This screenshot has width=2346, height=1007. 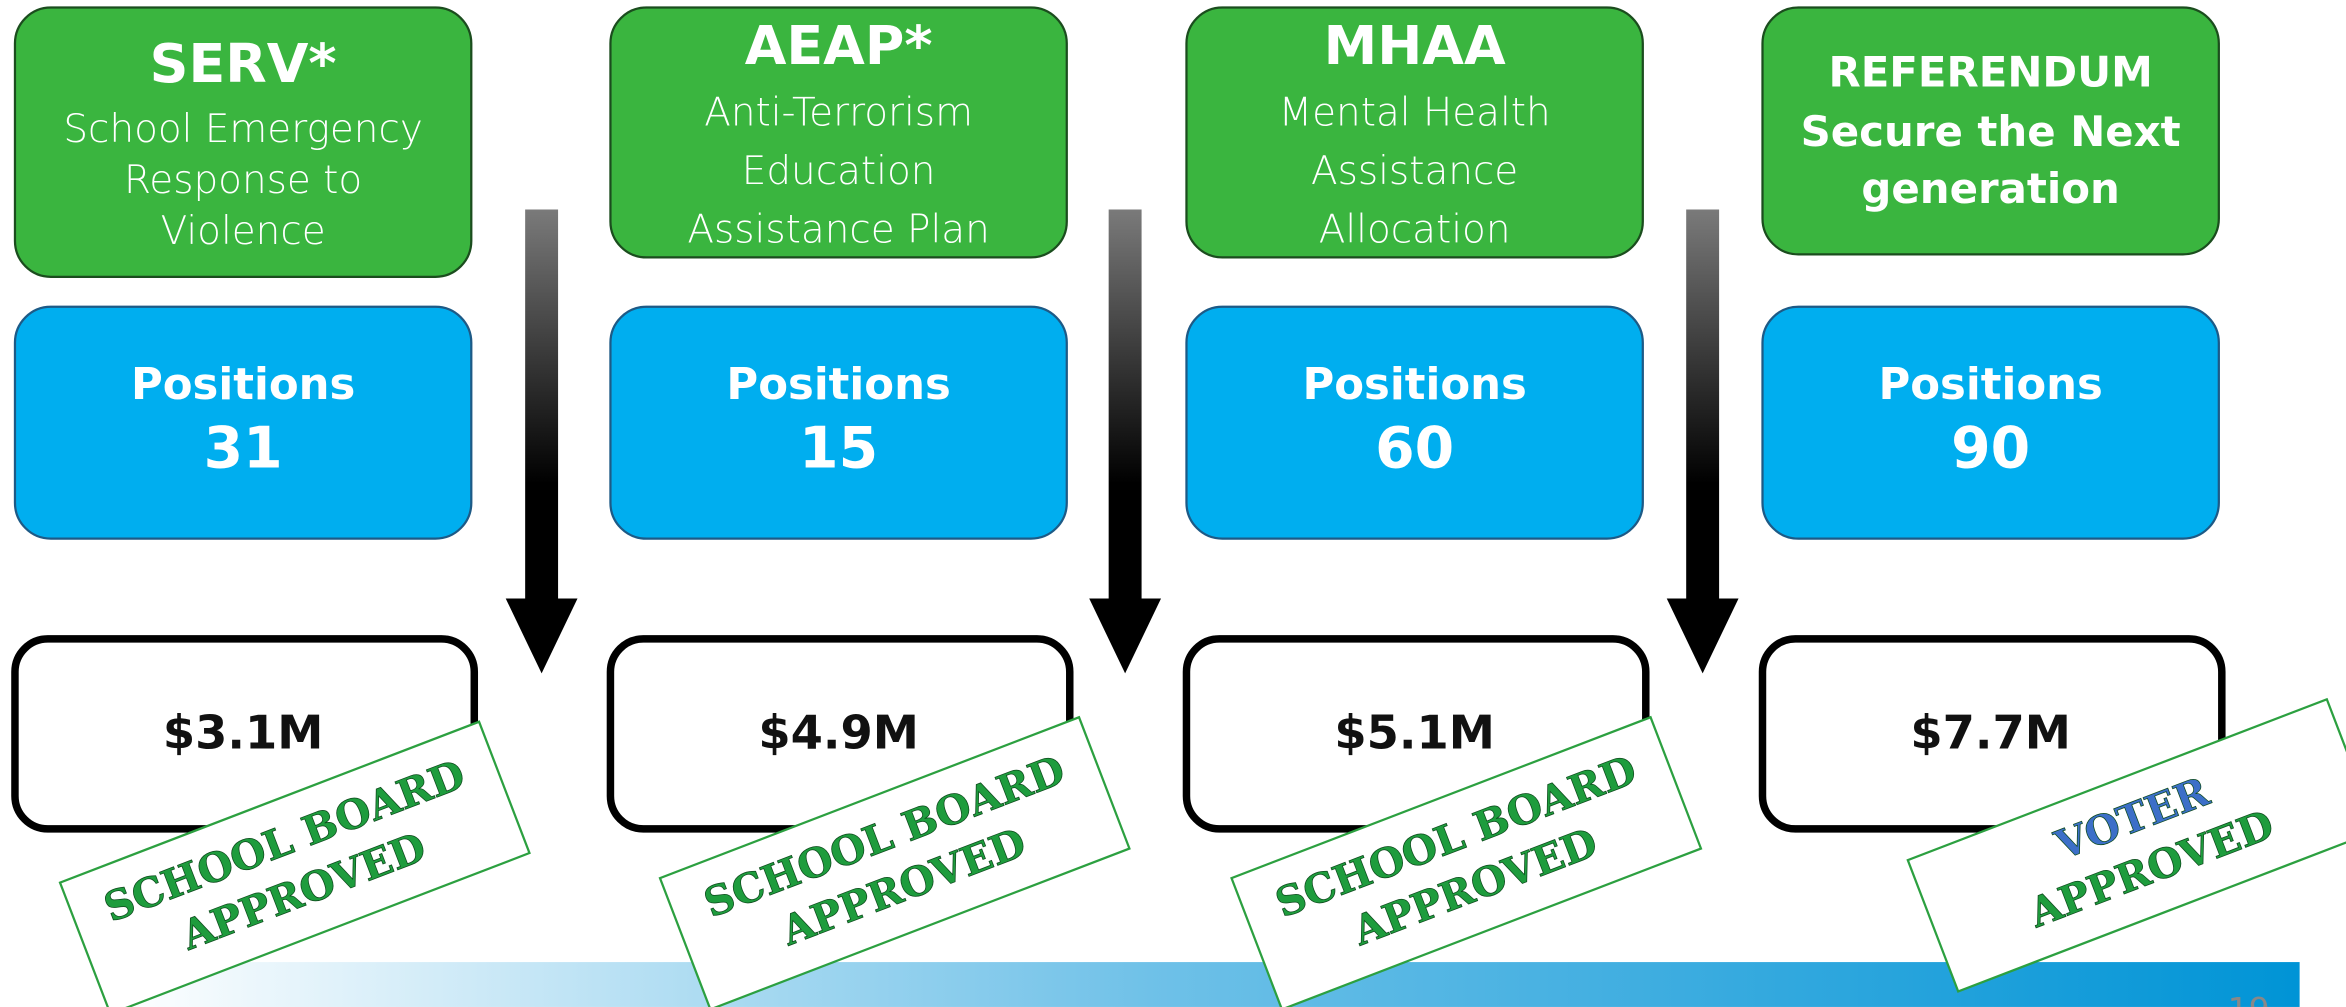 What do you see at coordinates (1990, 71) in the screenshot?
I see `program-title: REFERENDUM` at bounding box center [1990, 71].